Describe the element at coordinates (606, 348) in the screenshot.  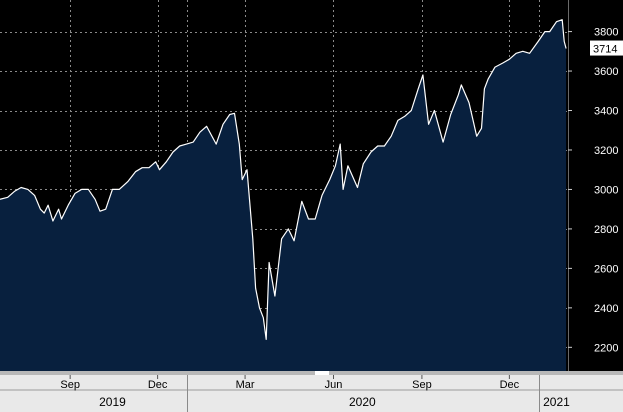
I see `y-tick-label: 2200` at that location.